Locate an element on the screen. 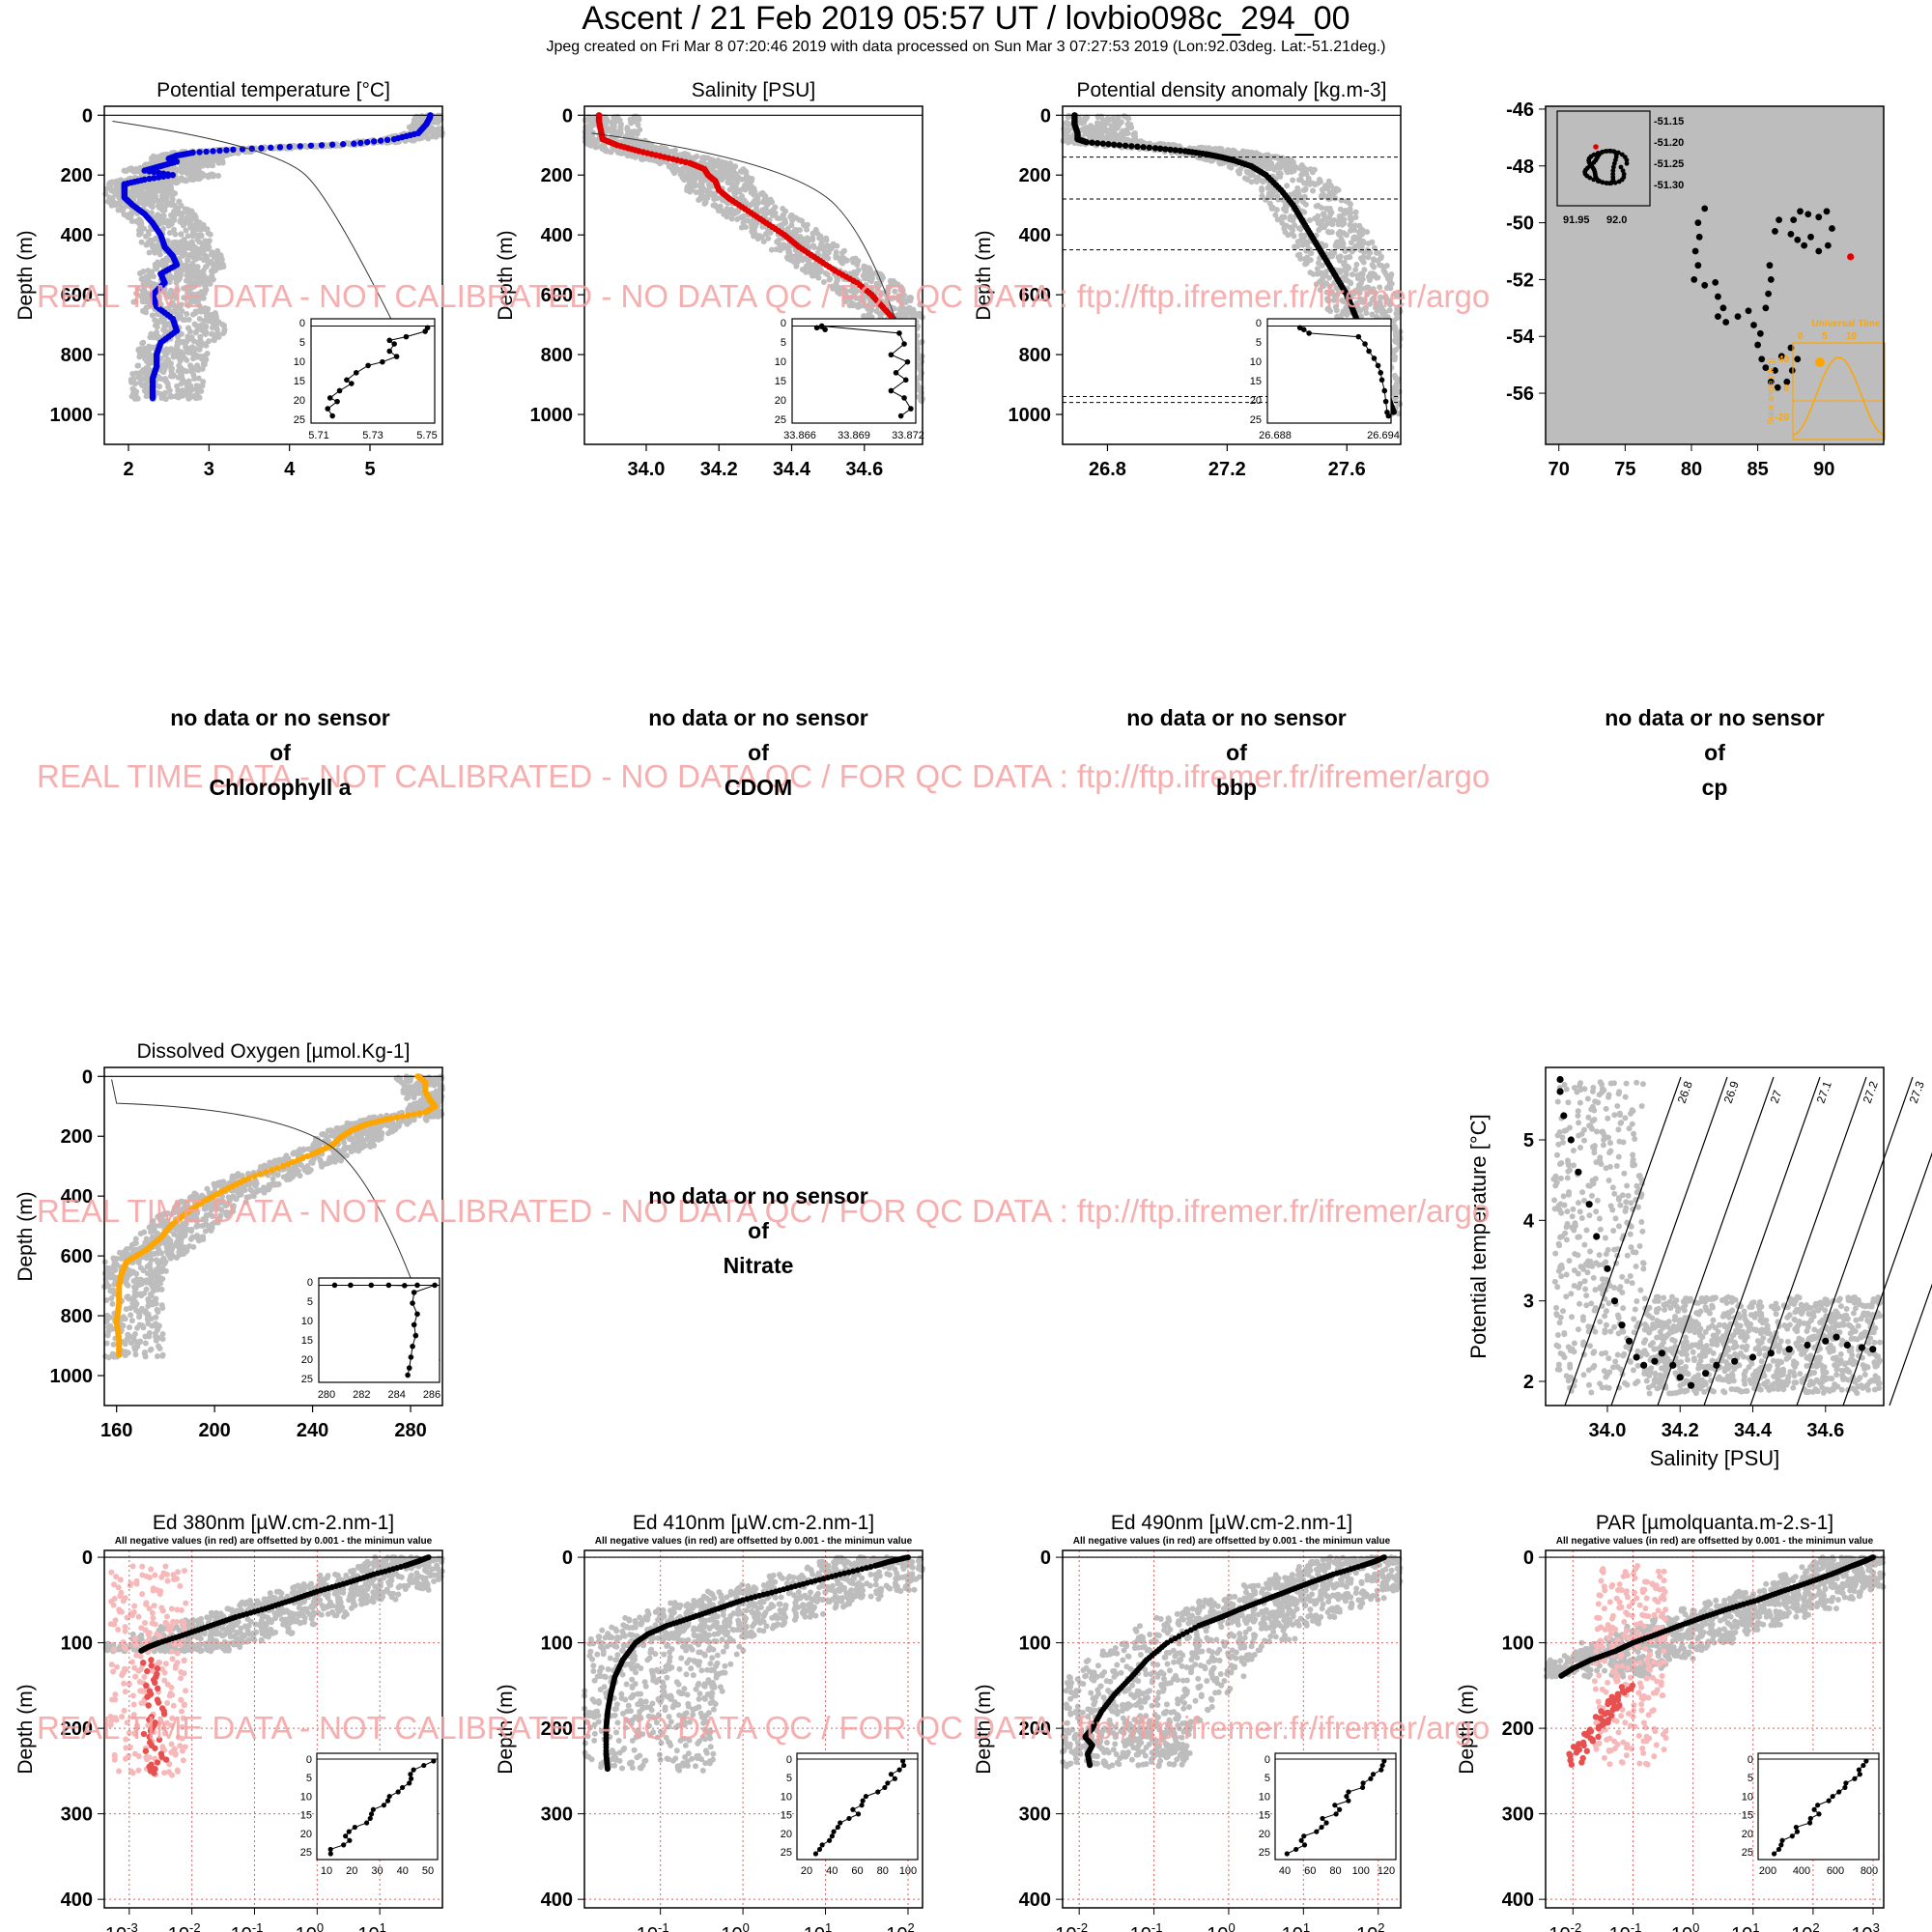 This screenshot has height=1932, width=1932. tick-label: 1000 is located at coordinates (72, 415).